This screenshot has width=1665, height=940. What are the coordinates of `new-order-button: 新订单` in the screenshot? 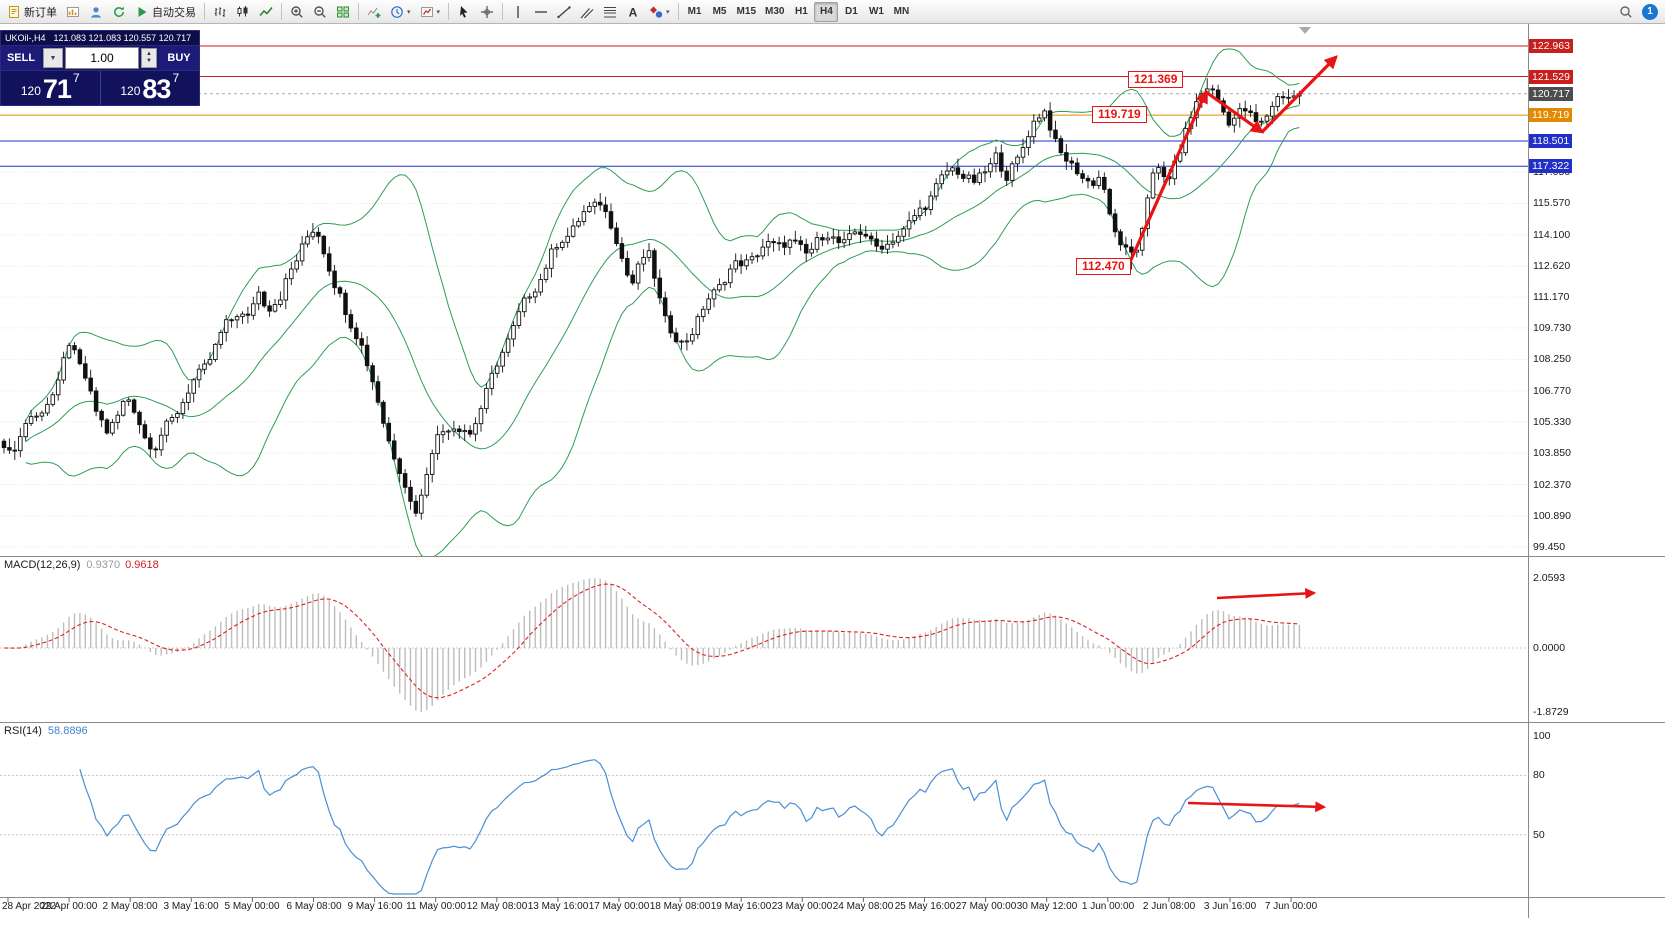 It's located at (32, 12).